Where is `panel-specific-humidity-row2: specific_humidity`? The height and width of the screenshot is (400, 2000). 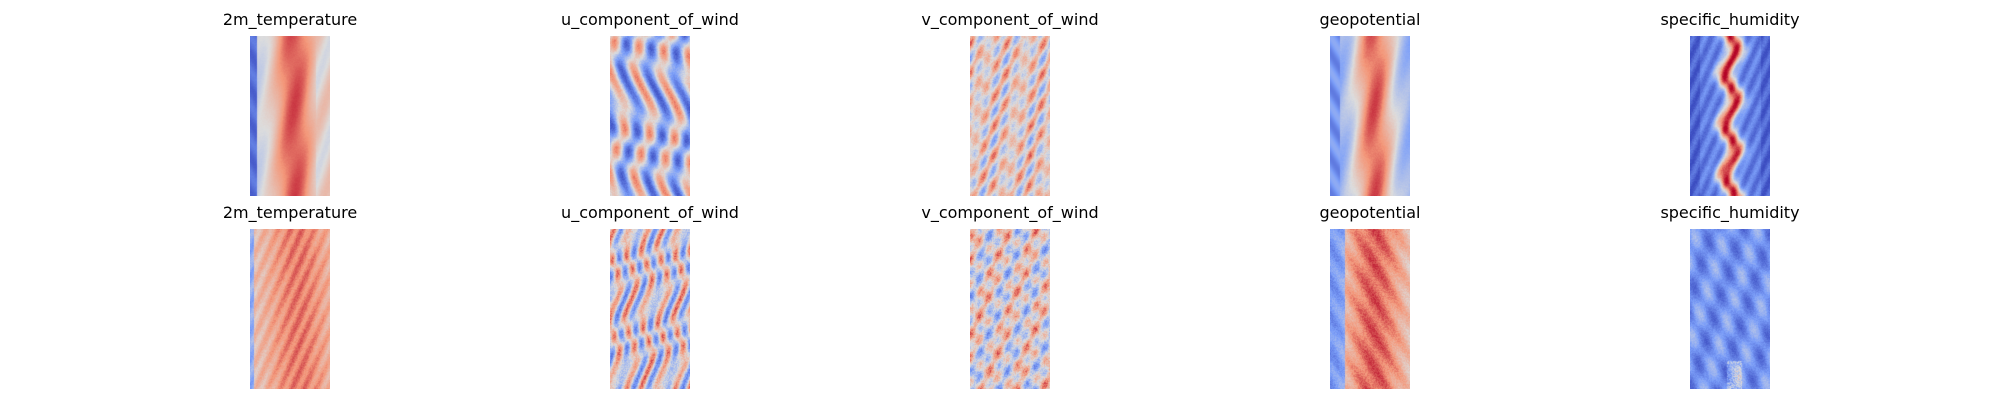
panel-specific-humidity-row2: specific_humidity is located at coordinates (1730, 297).